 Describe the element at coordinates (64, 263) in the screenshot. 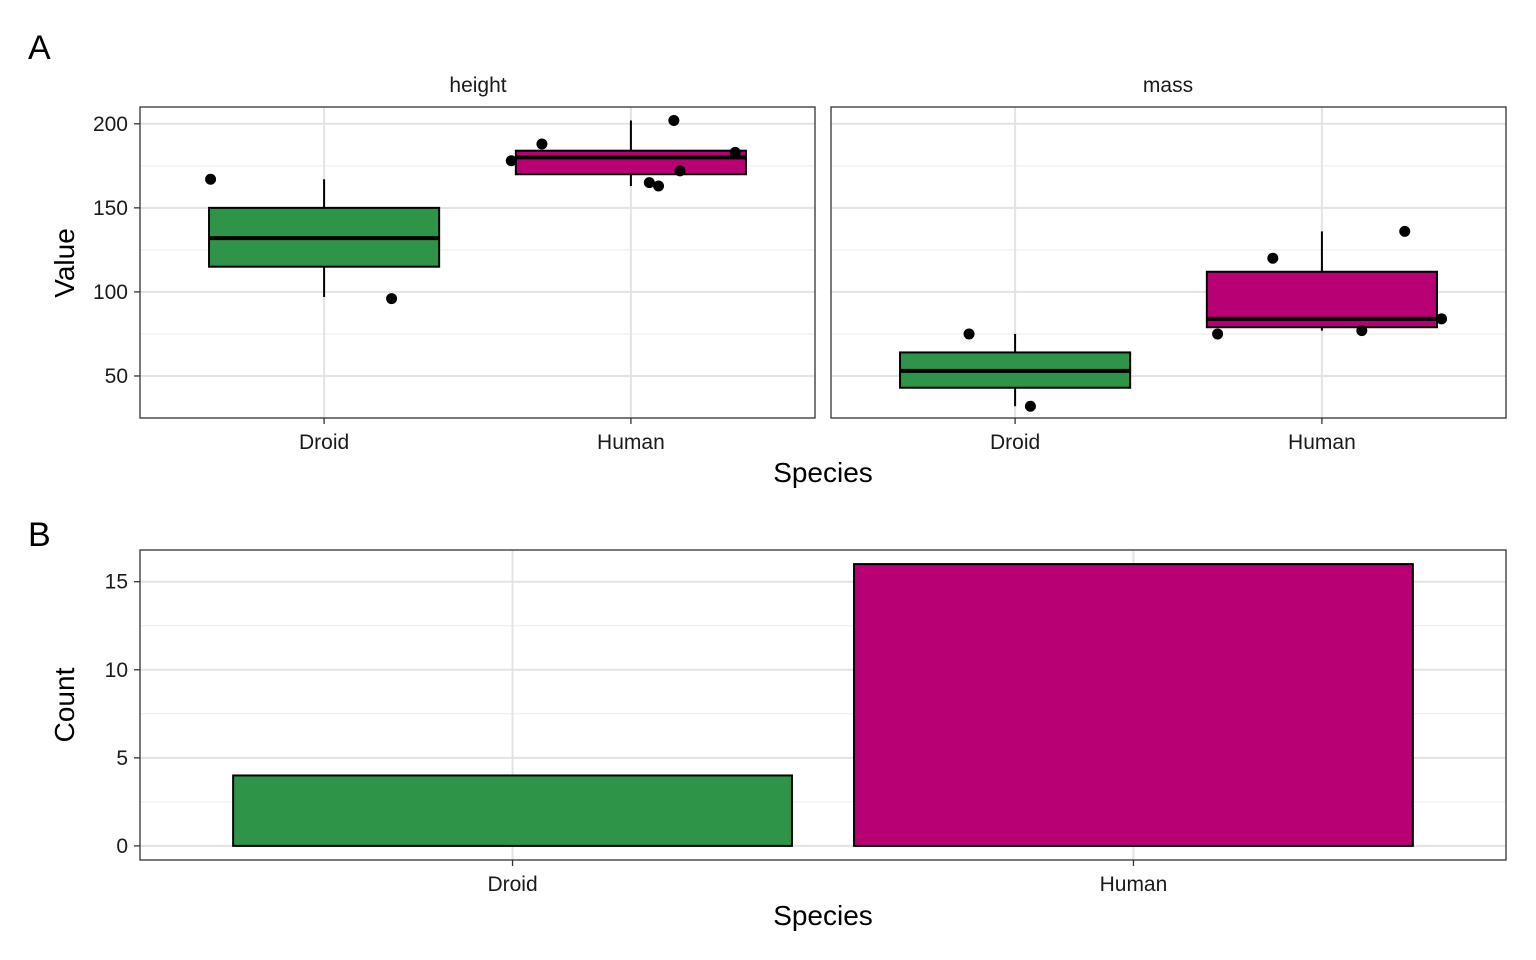

I see `panel-a-y-axis-title: Value` at that location.